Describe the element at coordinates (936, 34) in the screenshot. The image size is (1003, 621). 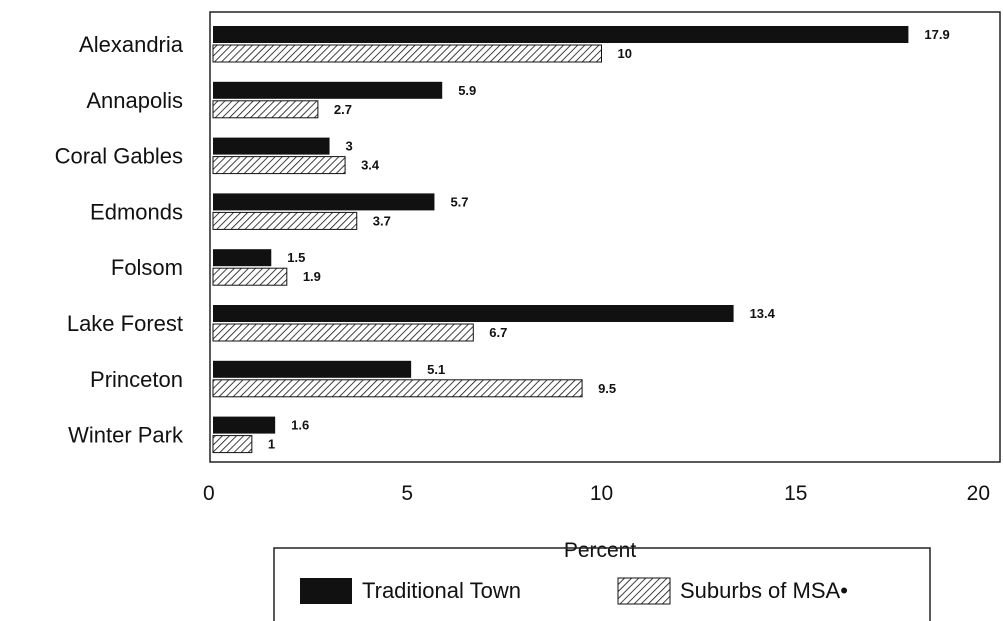
I see `value-label-traditional-town-alexandria: 17.9` at that location.